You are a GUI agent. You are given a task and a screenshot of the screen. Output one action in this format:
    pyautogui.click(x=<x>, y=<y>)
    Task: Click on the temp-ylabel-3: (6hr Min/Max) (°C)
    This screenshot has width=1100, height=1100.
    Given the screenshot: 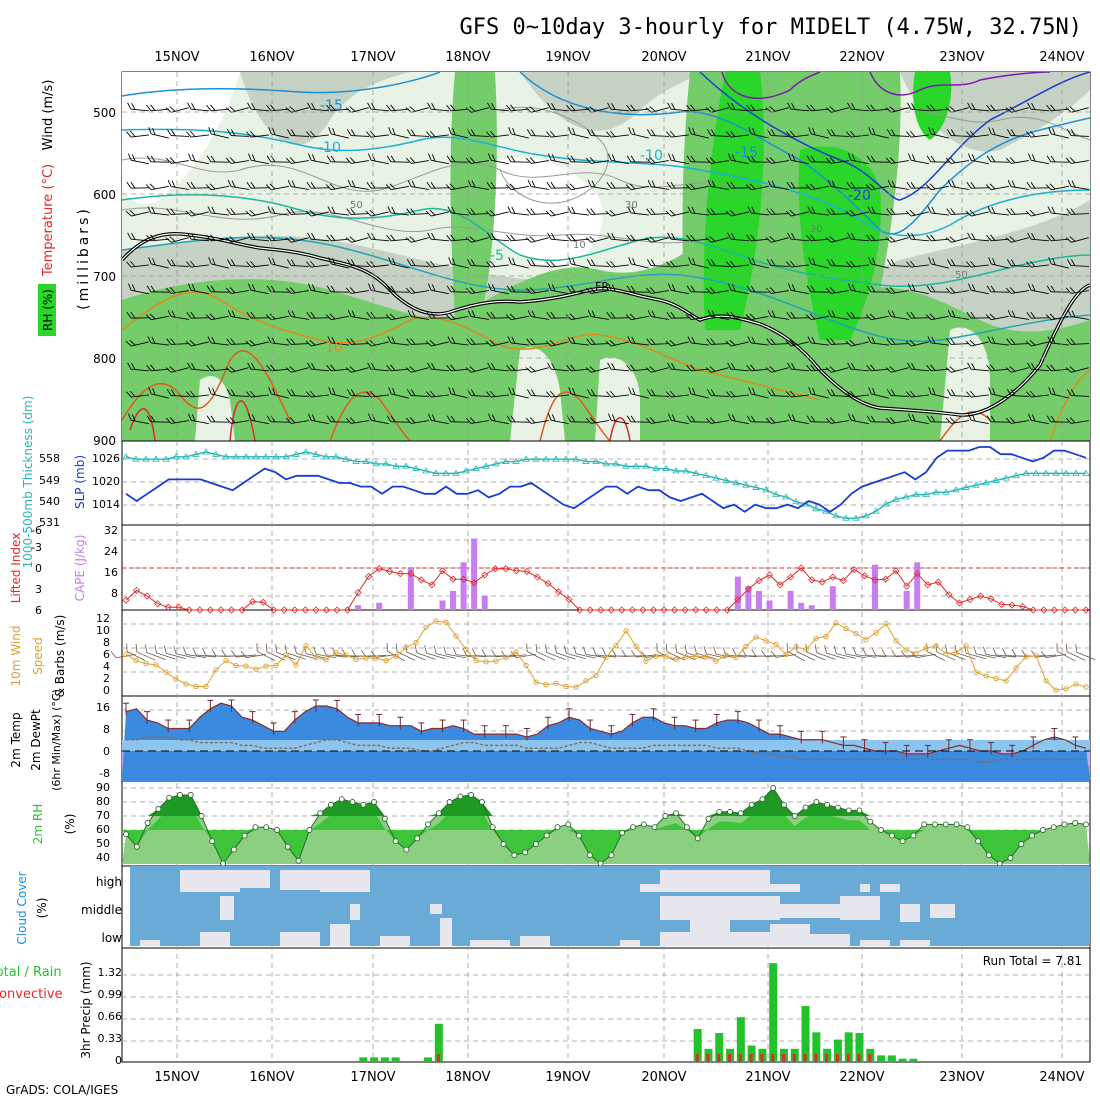 What is the action you would take?
    pyautogui.click(x=56, y=740)
    